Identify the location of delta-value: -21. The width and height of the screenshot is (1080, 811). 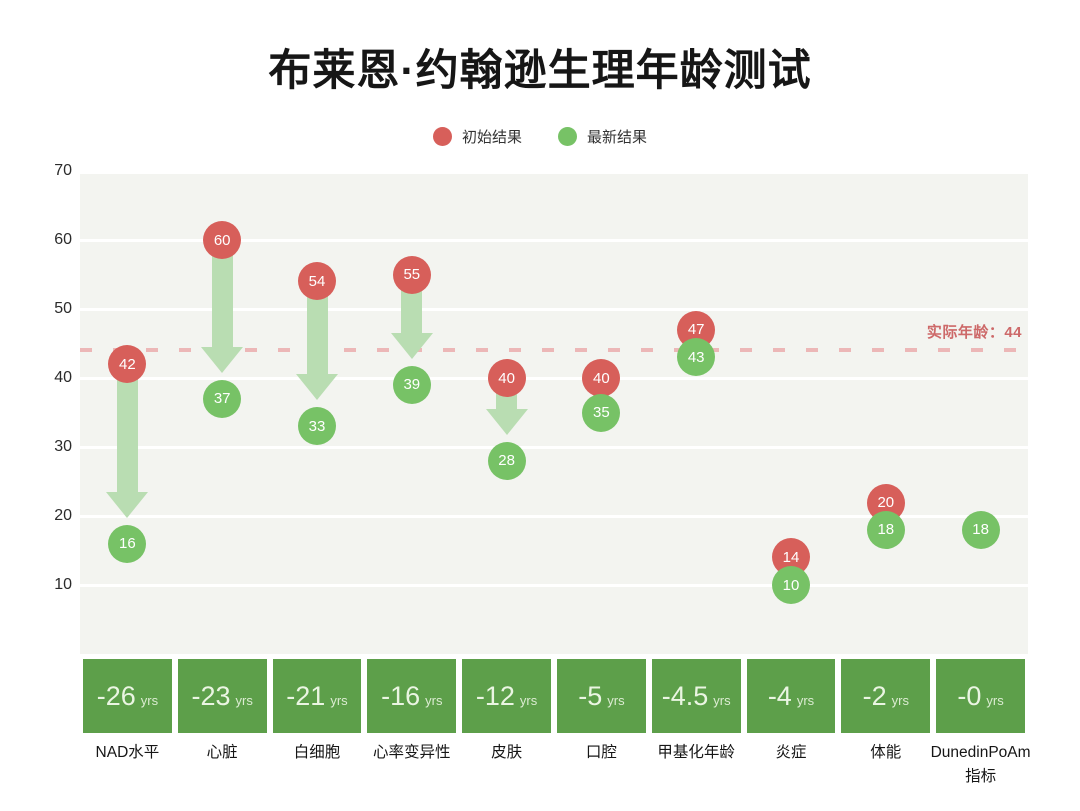
(306, 695).